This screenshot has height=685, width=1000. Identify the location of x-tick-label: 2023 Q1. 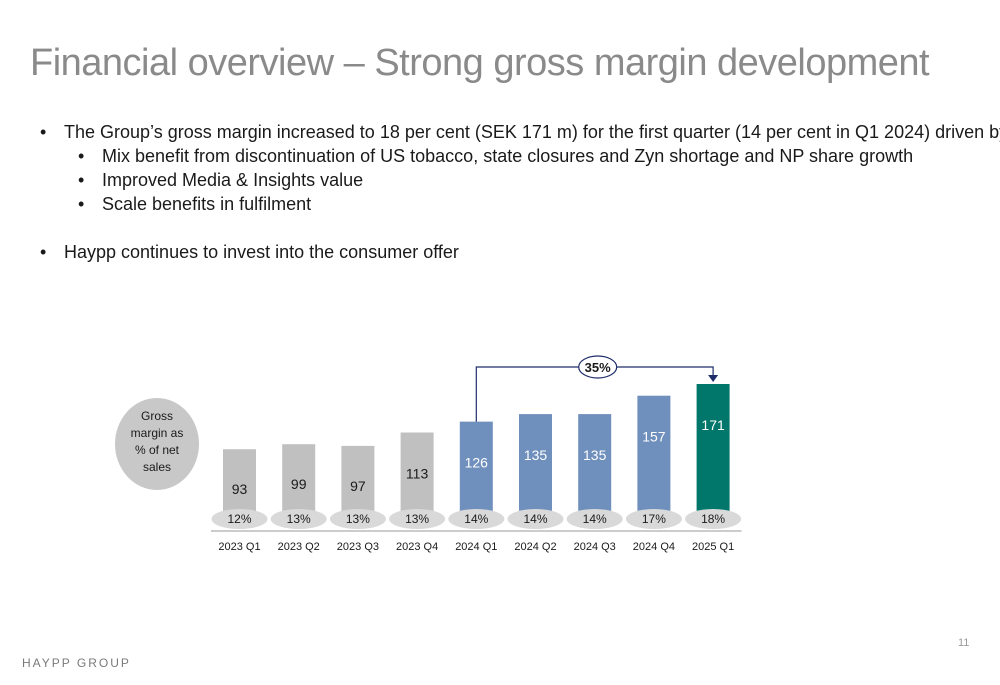
(239, 547).